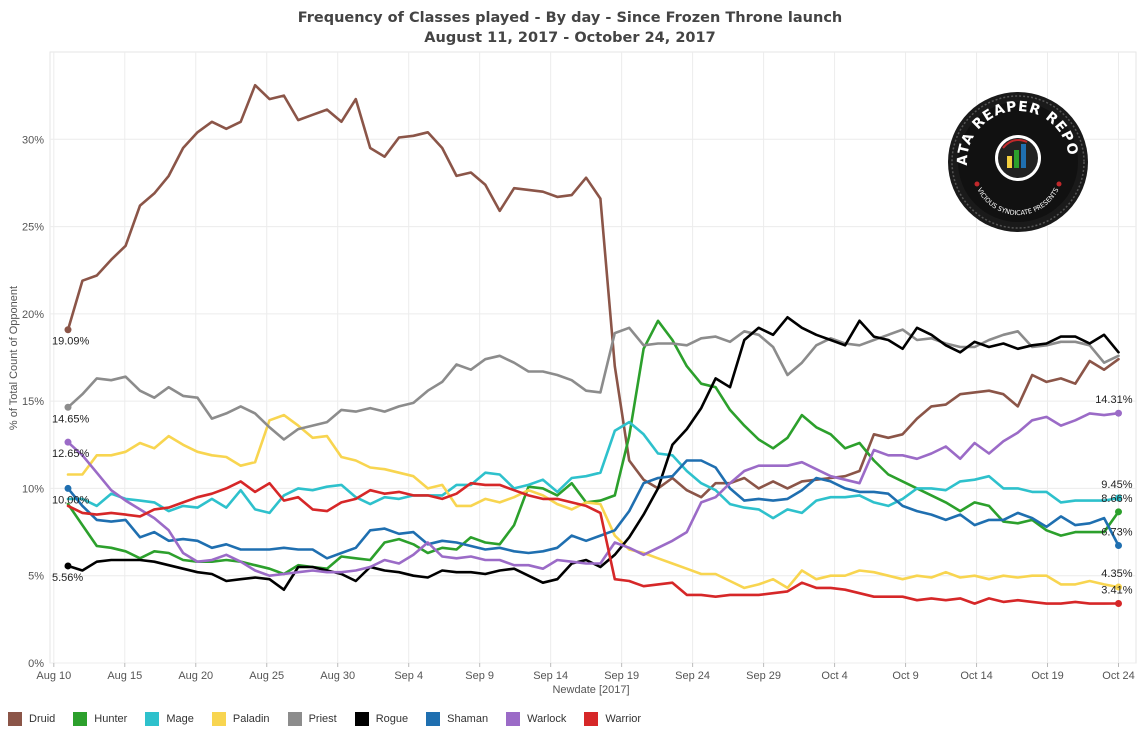 This screenshot has height=737, width=1145. I want to click on x-tick-label: Oct 4, so click(834, 676).